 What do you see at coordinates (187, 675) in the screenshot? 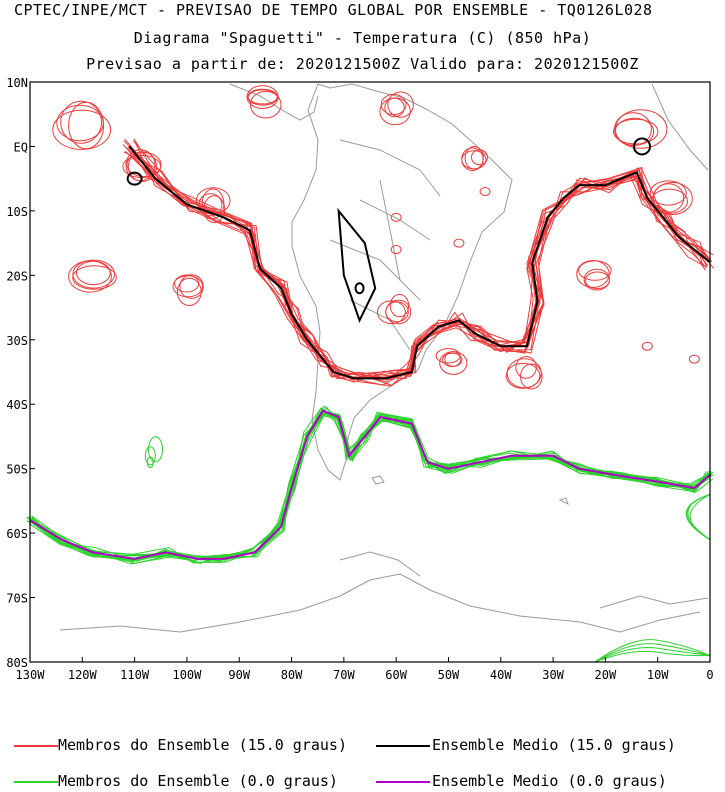
I see `x-tick-label: 100W` at bounding box center [187, 675].